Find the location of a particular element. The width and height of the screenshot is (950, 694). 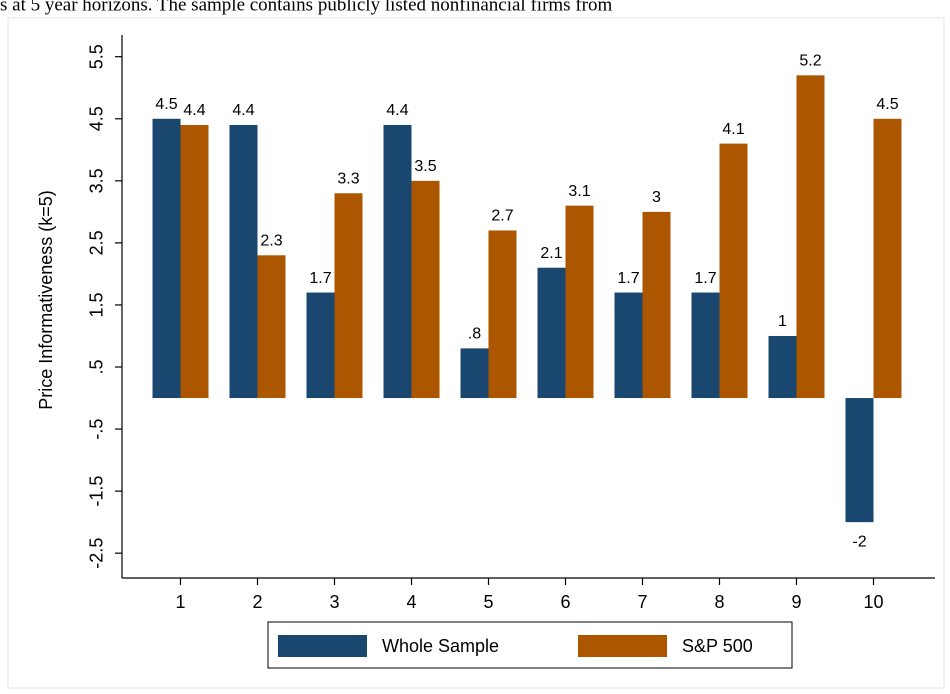

x-tick-label: 4 is located at coordinates (411, 602).